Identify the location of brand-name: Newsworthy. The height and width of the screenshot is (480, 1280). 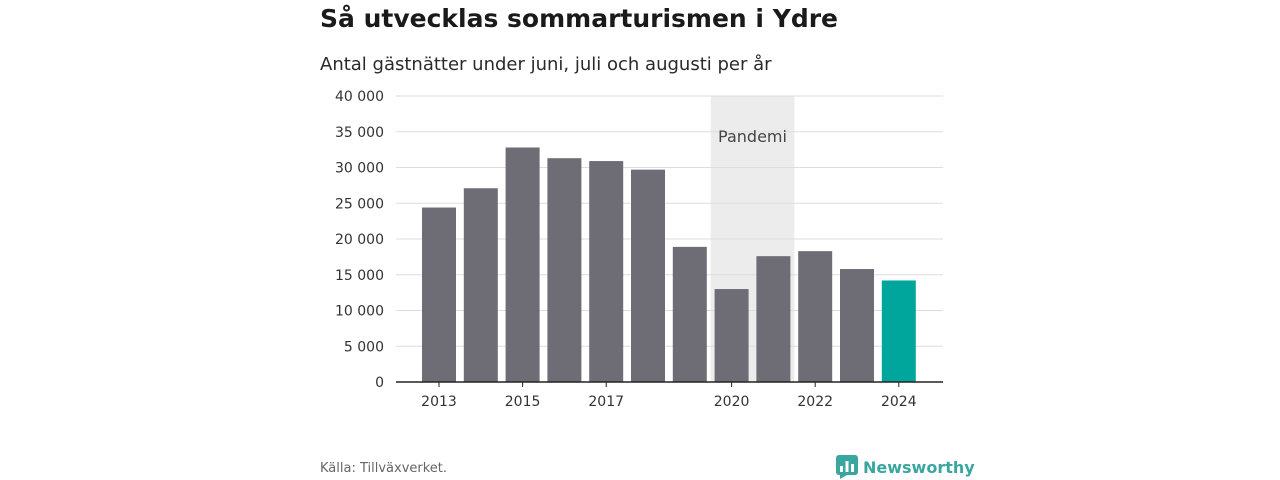
(919, 467).